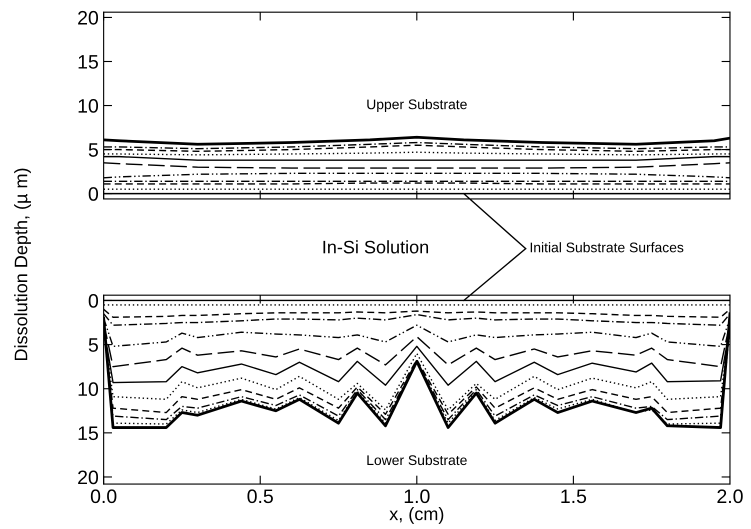  I want to click on x-tick-label: 2.0, so click(730, 496).